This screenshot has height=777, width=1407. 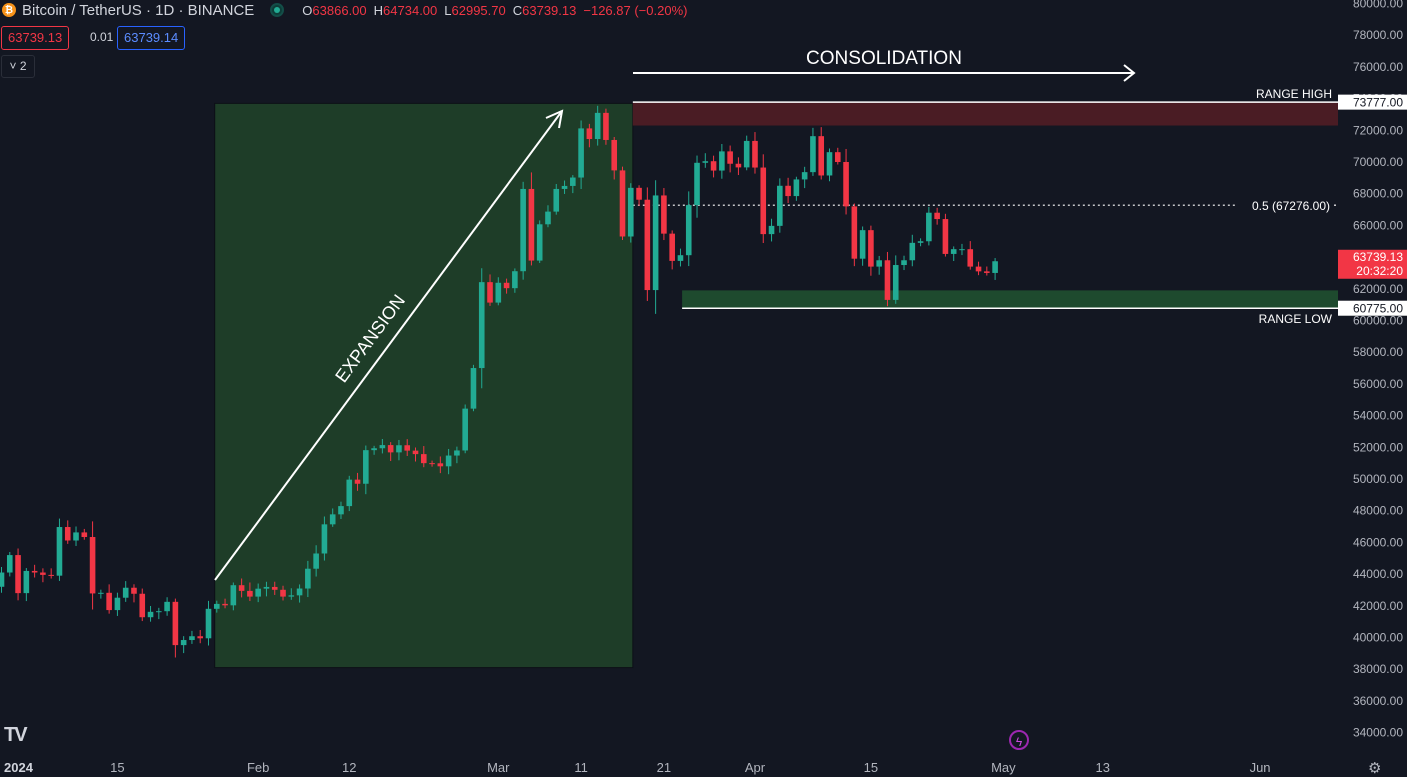 I want to click on symbol-title: Bitcoin / TetherUS · 1D · BINANCE, so click(x=138, y=10).